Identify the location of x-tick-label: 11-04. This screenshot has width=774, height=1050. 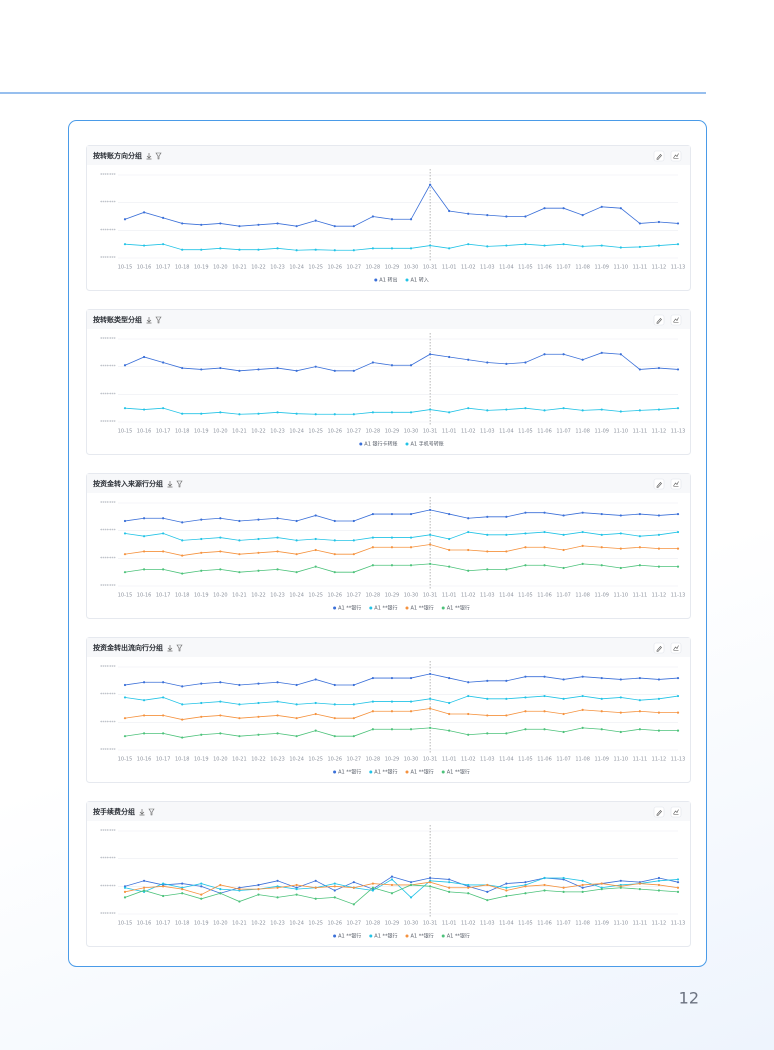
(506, 596).